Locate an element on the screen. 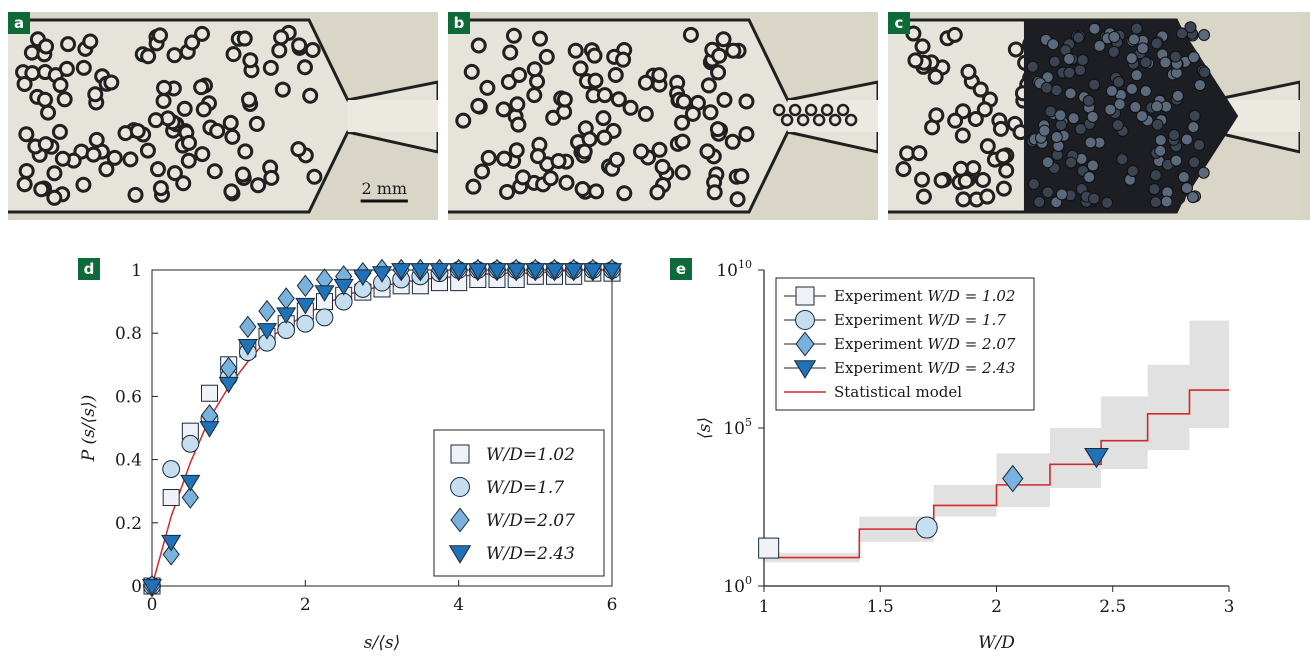 This screenshot has width=1310, height=659. channel-photo is located at coordinates (1094, 116).